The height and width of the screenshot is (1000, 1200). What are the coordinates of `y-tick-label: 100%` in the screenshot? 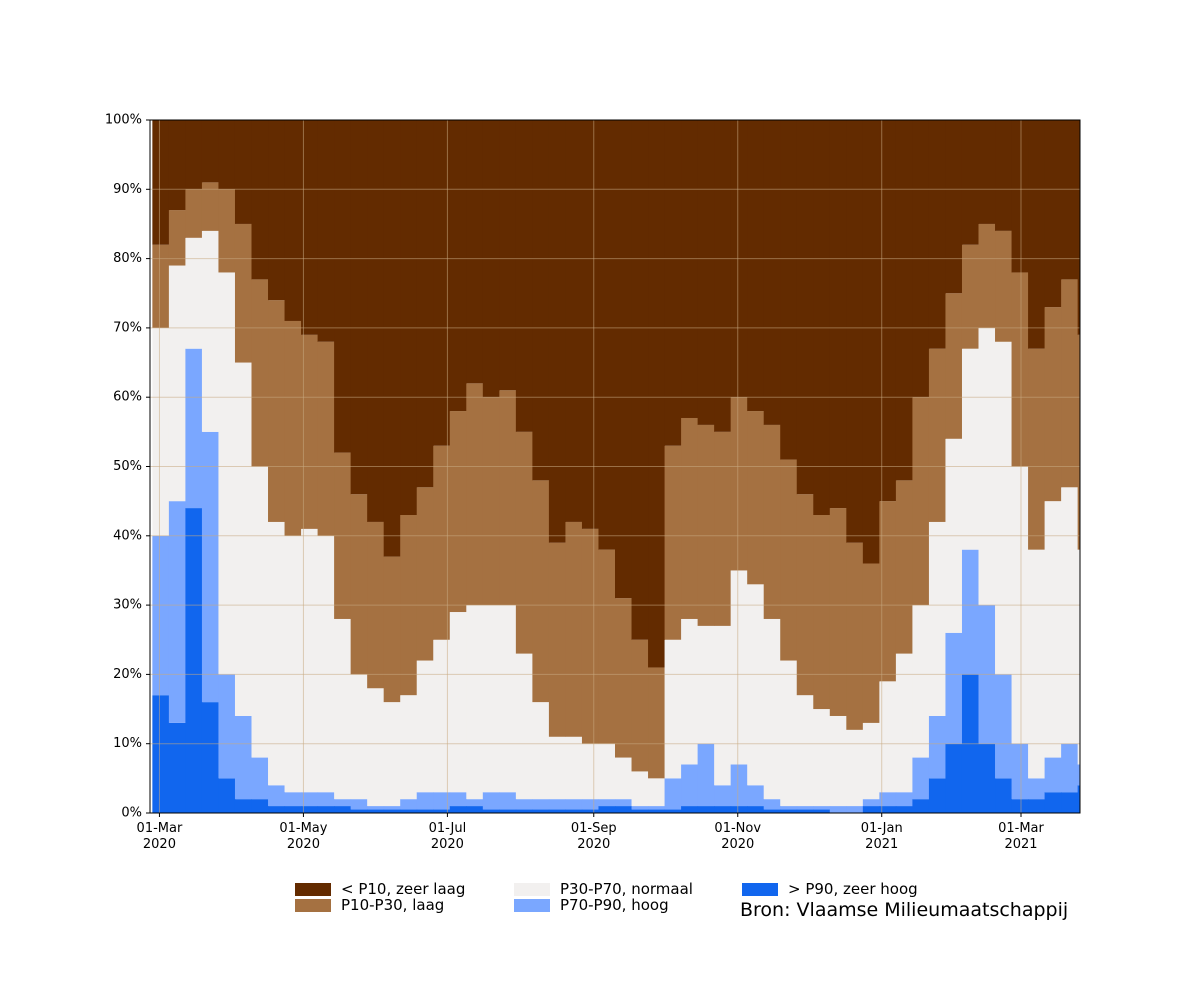 It's located at (123, 120).